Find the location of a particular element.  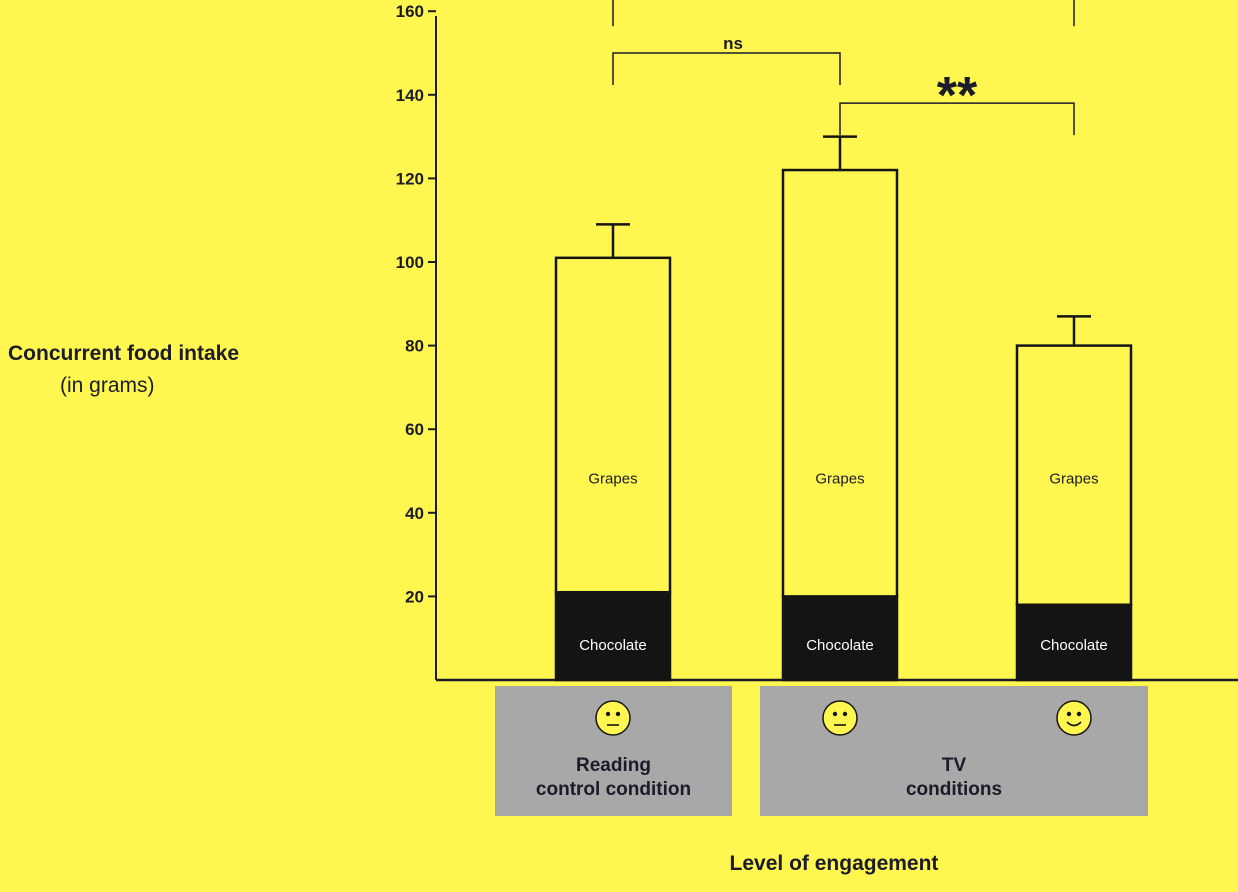

y-tick-label: 80 is located at coordinates (414, 346).